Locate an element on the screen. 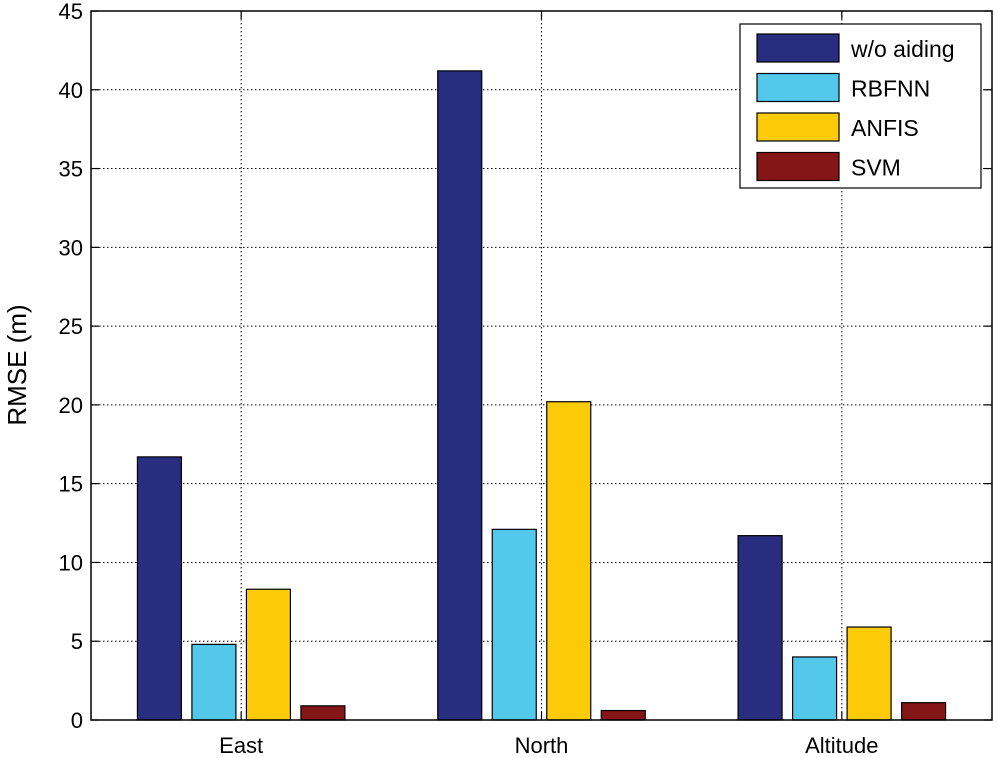 The height and width of the screenshot is (758, 998). bar-svm-north is located at coordinates (623, 715).